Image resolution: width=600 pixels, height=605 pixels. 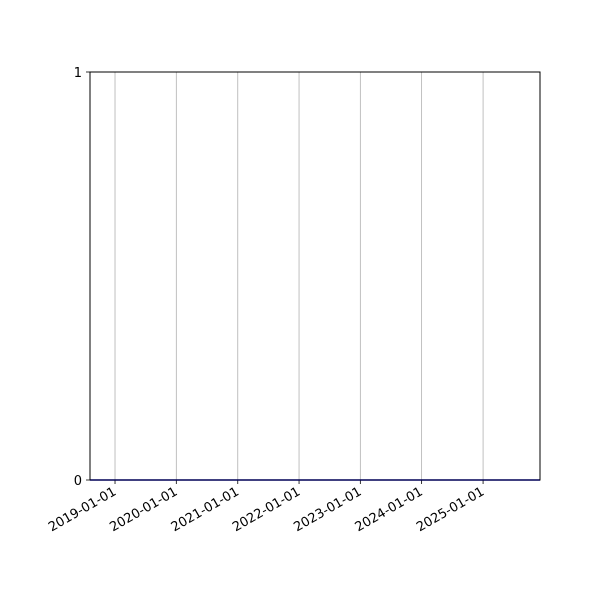 I want to click on x-tick-label: 2021-01-01, so click(x=205, y=509).